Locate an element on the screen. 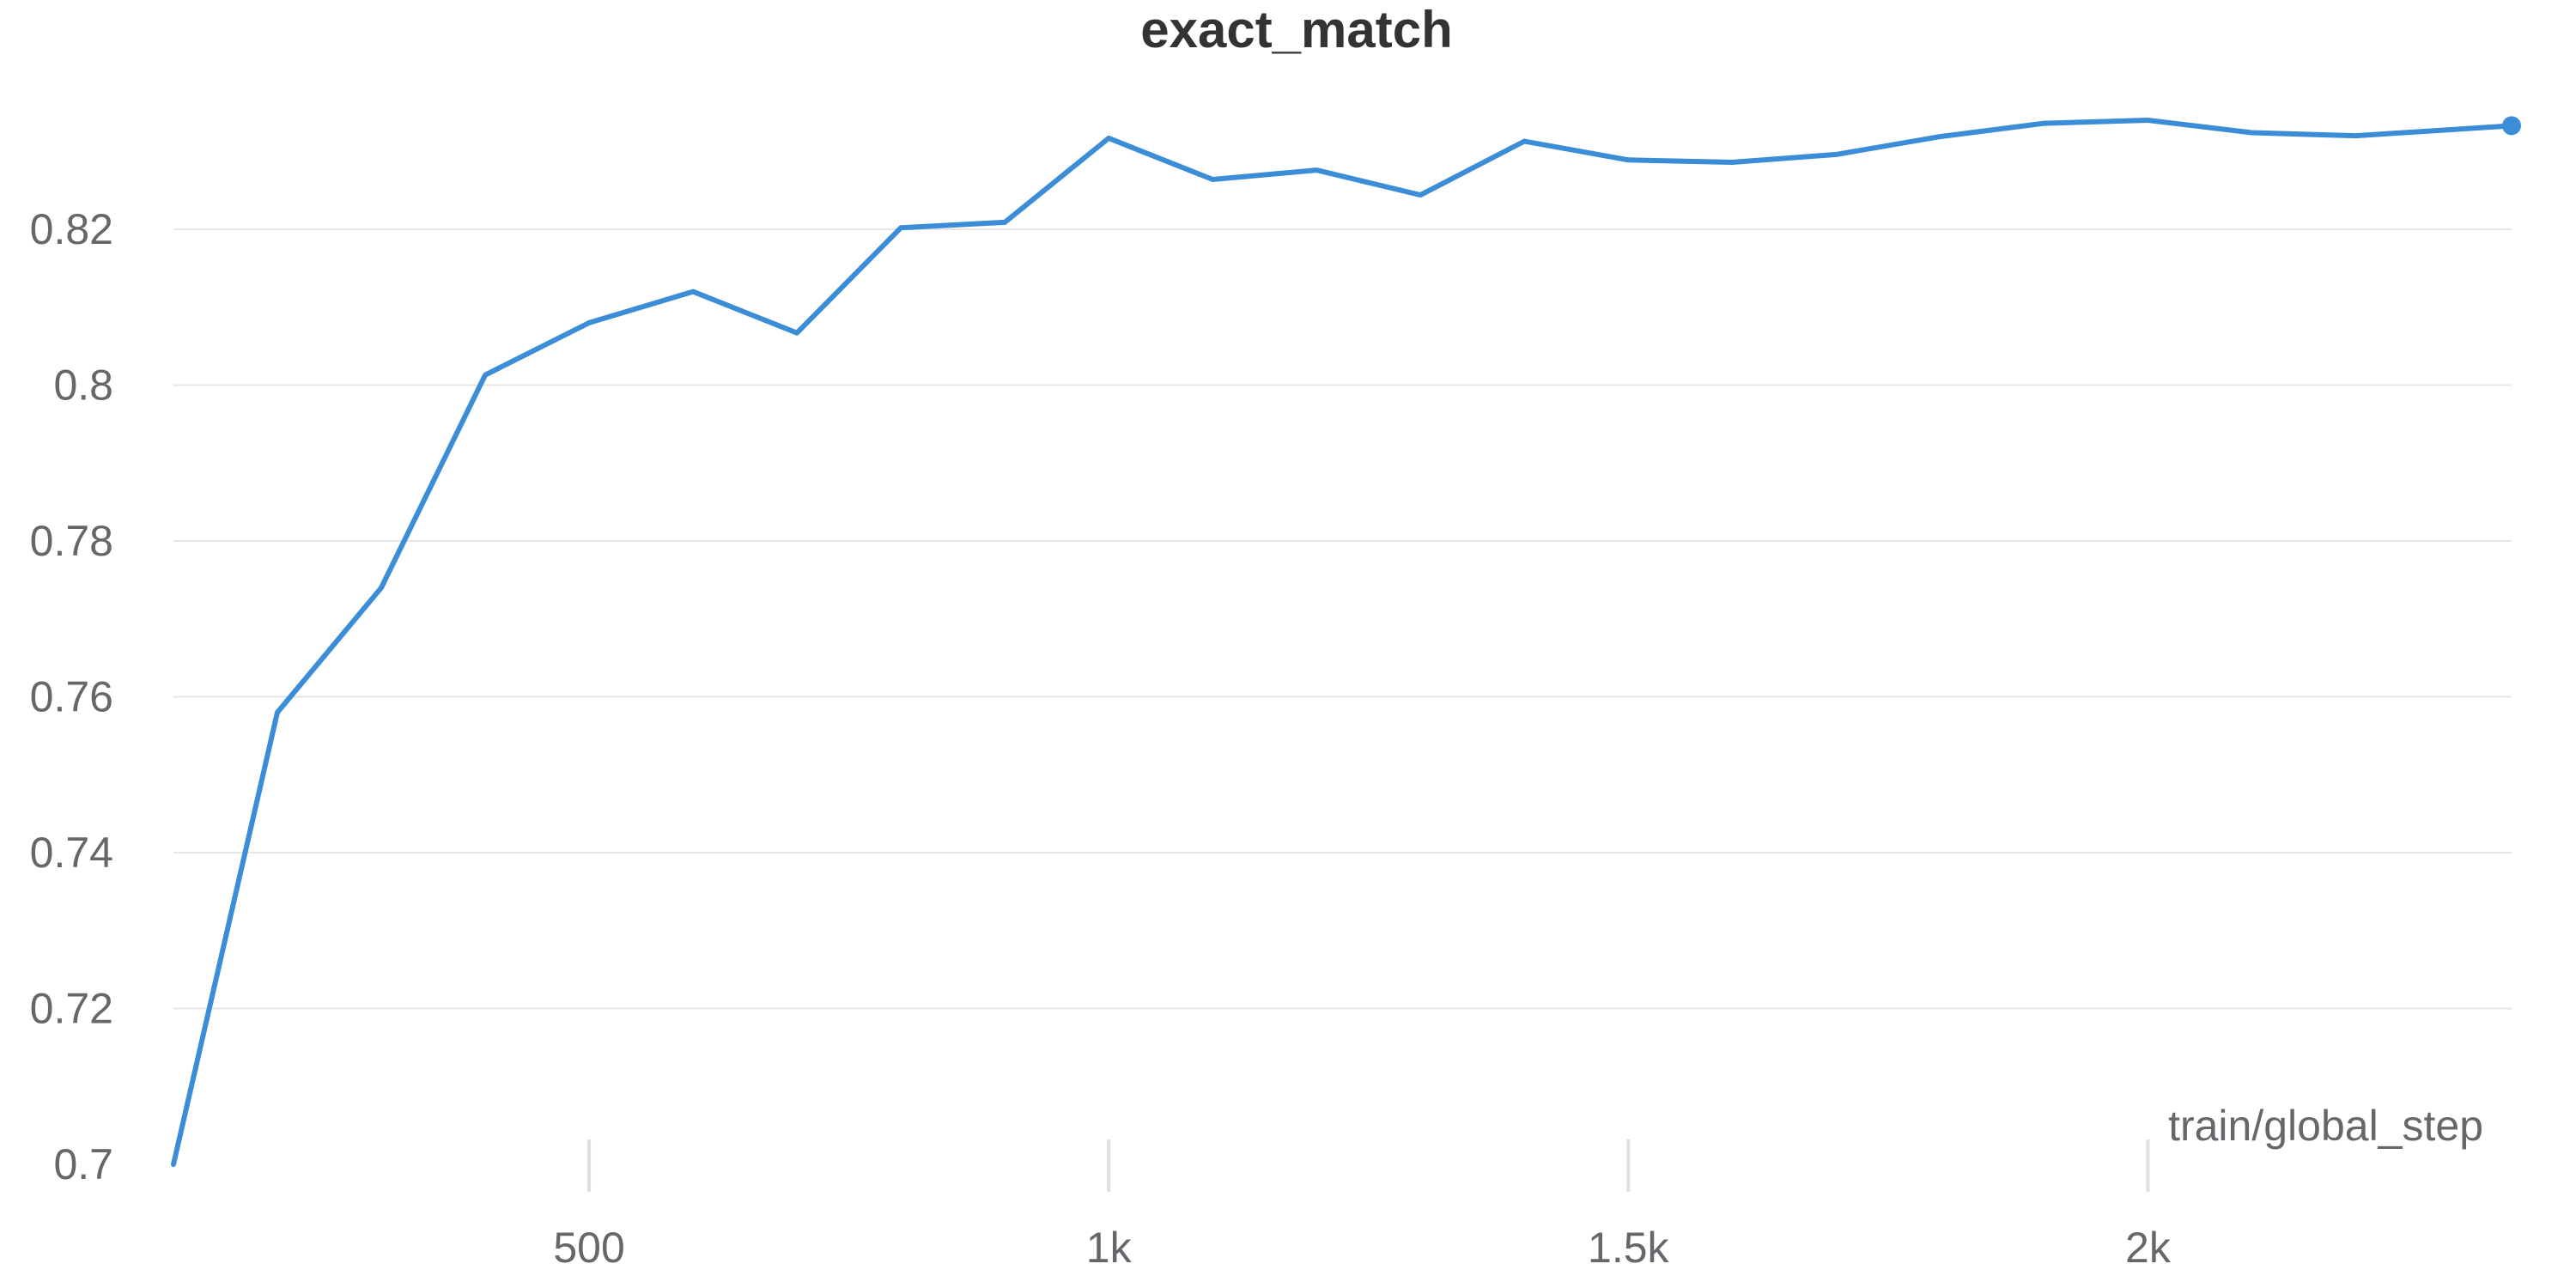 The image size is (2576, 1288). y-tick-label: 0.76 is located at coordinates (71, 697).